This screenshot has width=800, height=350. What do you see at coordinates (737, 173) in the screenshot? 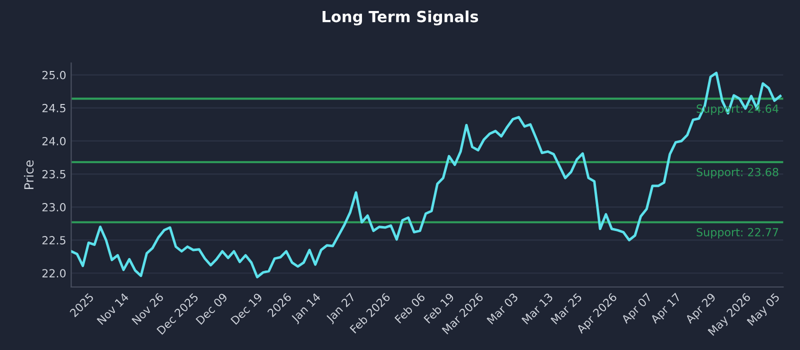
I see `ref-line-label: Support: 23.68` at bounding box center [737, 173].